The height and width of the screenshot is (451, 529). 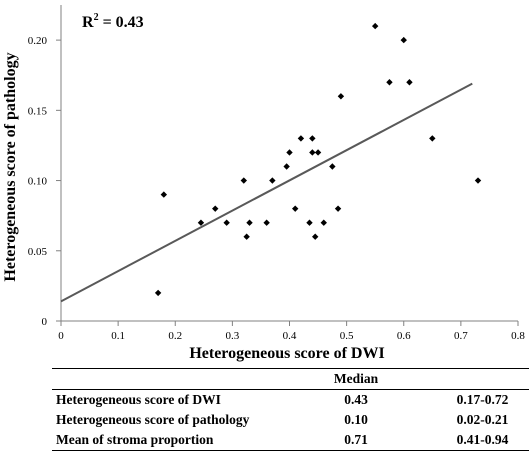 What do you see at coordinates (45, 322) in the screenshot?
I see `y-tick-label: 0` at bounding box center [45, 322].